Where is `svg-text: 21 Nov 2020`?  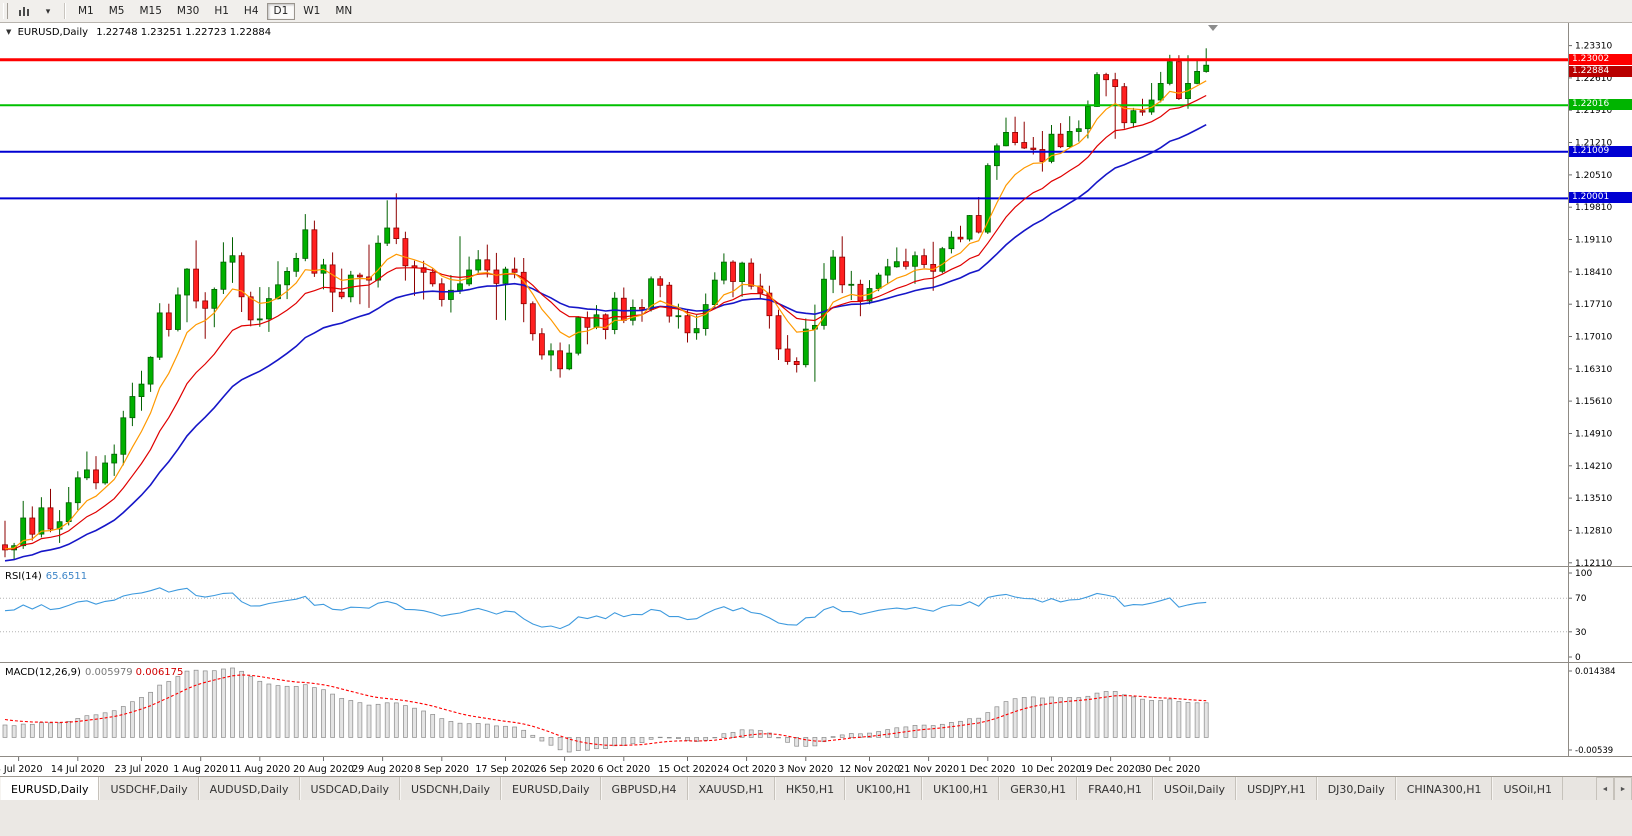
svg-text: 21 Nov 2020 is located at coordinates (928, 769).